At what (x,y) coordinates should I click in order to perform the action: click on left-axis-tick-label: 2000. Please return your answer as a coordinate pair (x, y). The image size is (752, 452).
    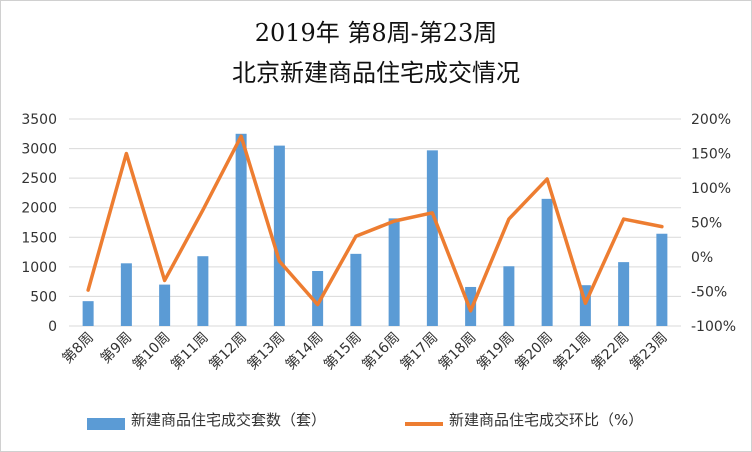
    Looking at the image, I should click on (39, 209).